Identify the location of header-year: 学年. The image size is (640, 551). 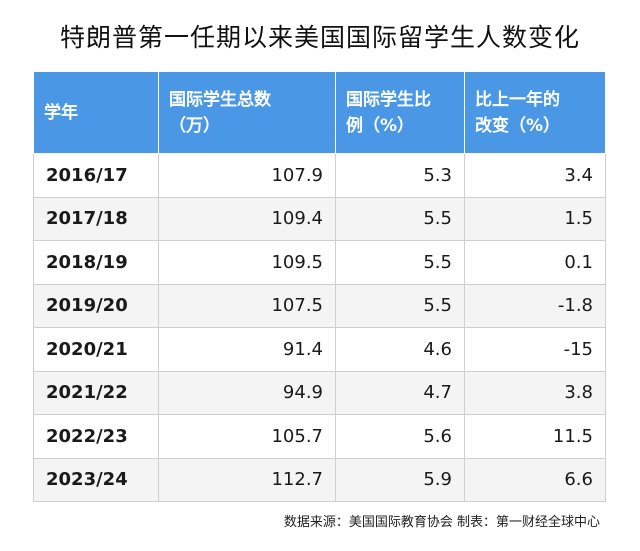
(96, 112).